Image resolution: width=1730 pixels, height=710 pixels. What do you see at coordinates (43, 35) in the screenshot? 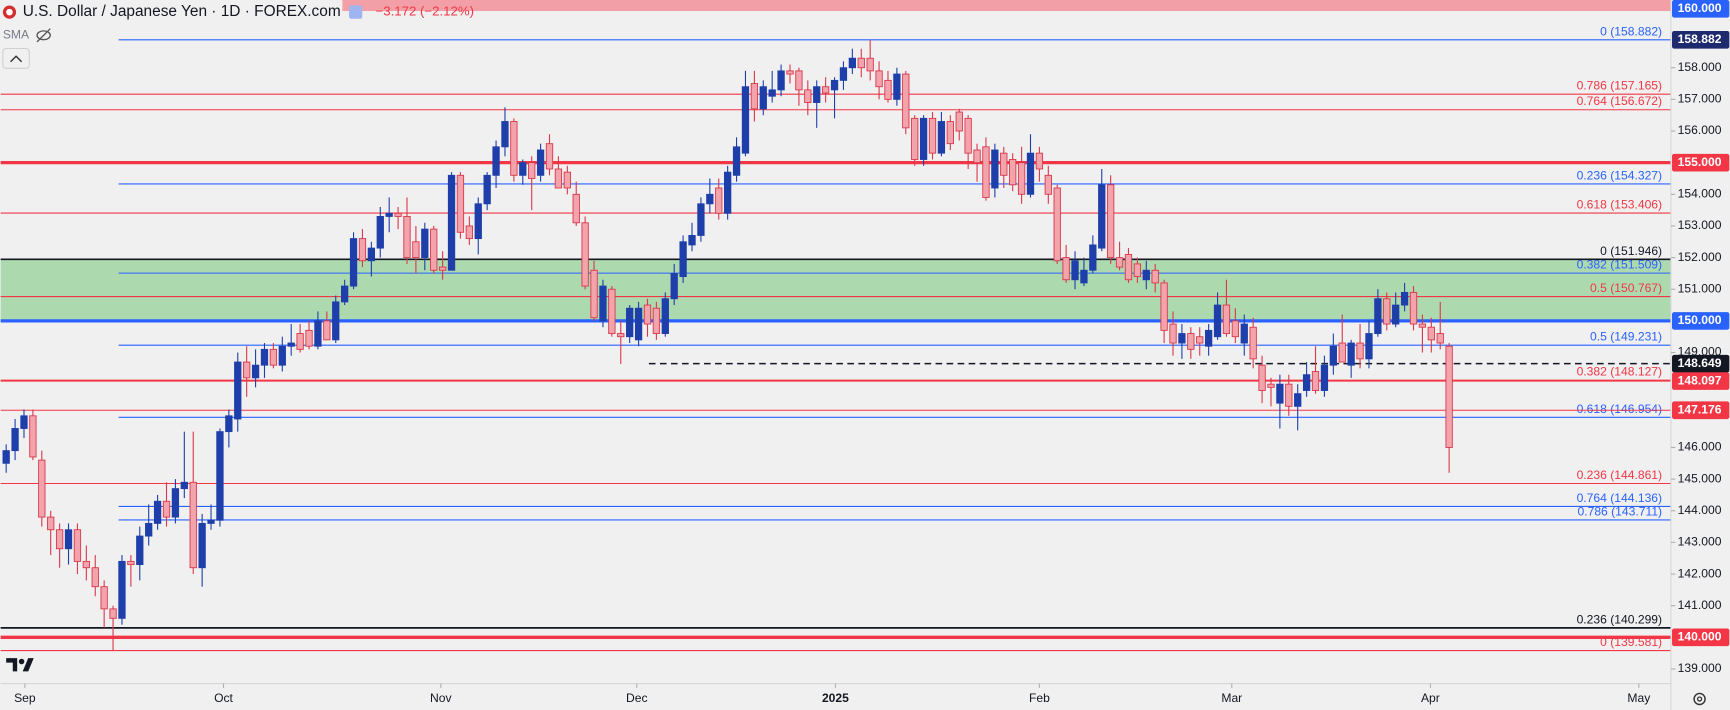
I see `hide-icon` at bounding box center [43, 35].